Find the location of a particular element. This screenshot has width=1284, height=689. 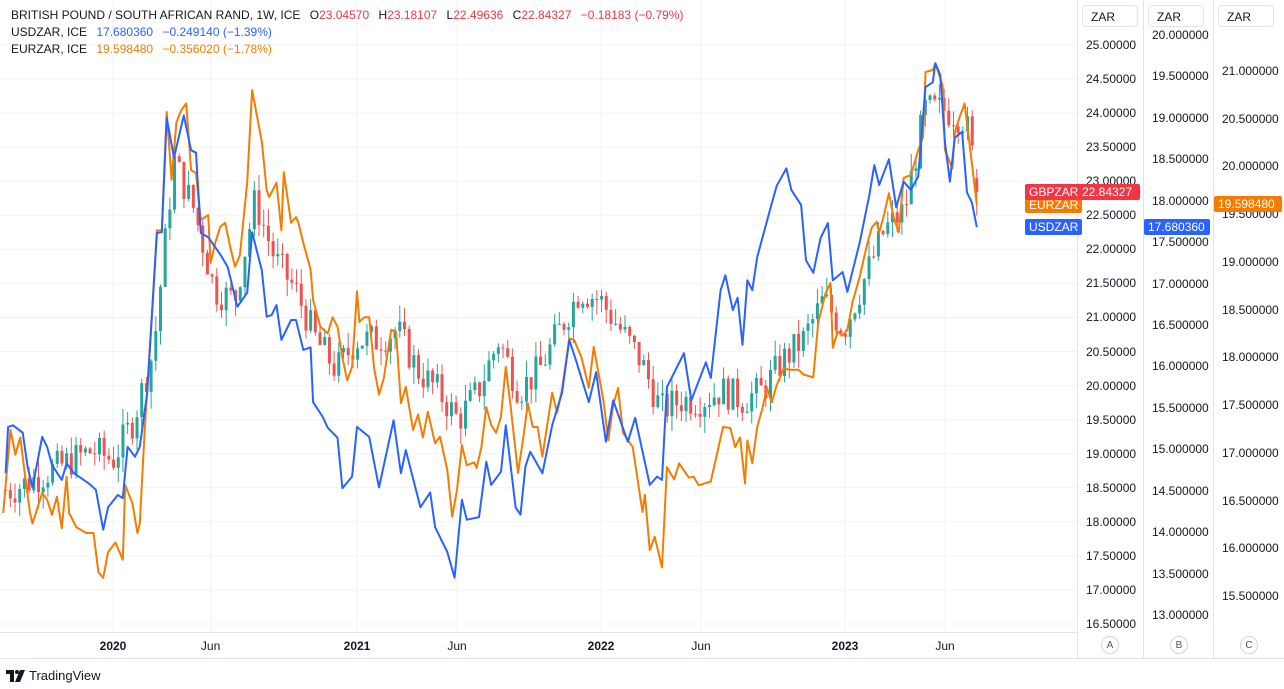

legend-low-value: 22.49636 is located at coordinates (478, 15).